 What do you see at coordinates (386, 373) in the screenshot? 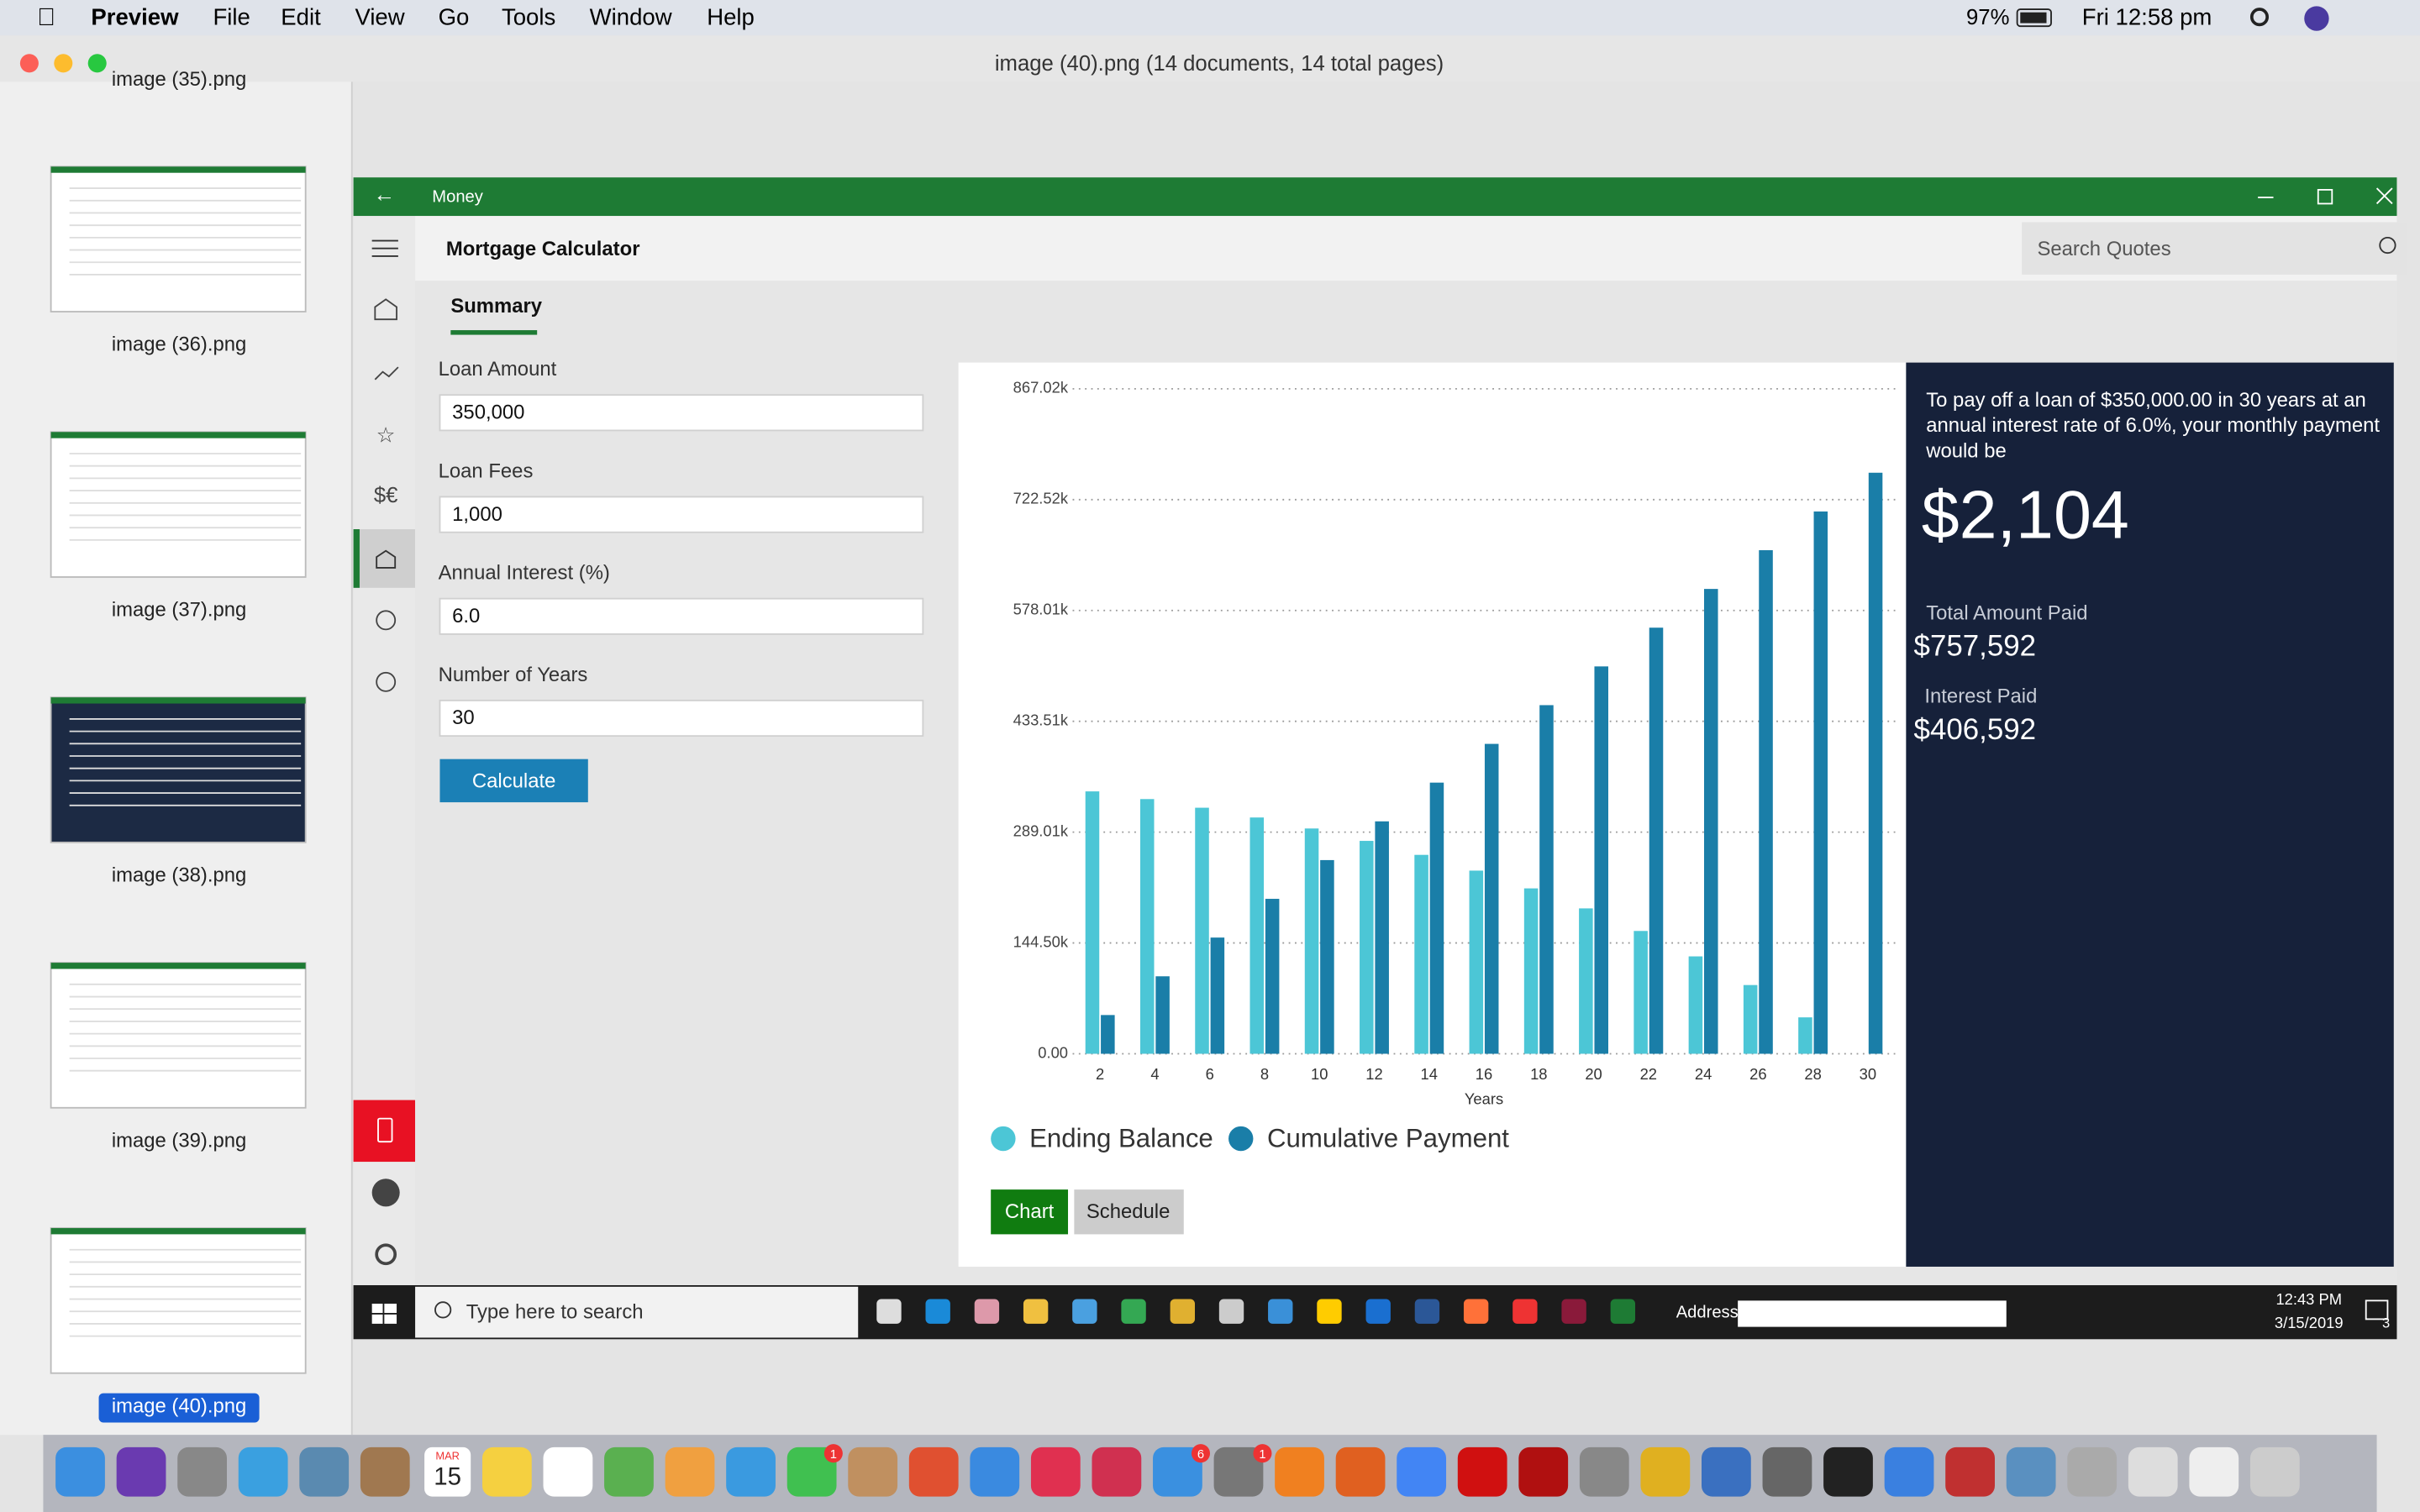
I see `nav-markets` at bounding box center [386, 373].